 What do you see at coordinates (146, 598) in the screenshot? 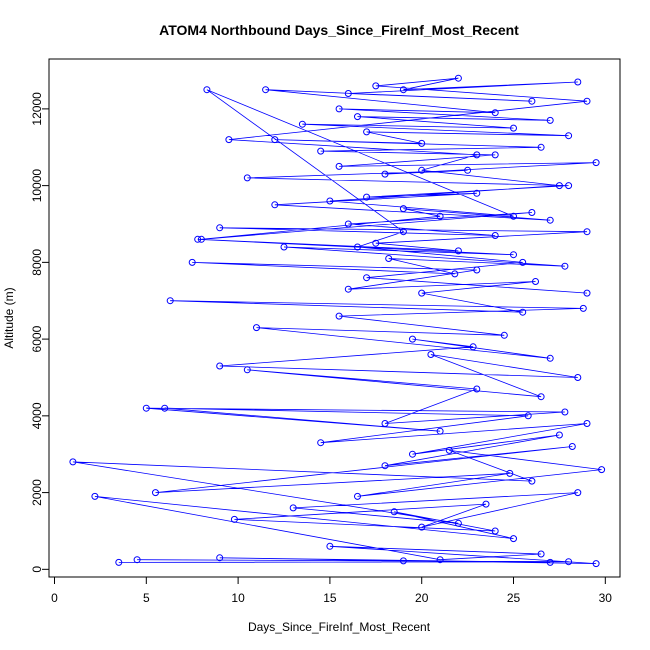
I see `x-tick-label: 5` at bounding box center [146, 598].